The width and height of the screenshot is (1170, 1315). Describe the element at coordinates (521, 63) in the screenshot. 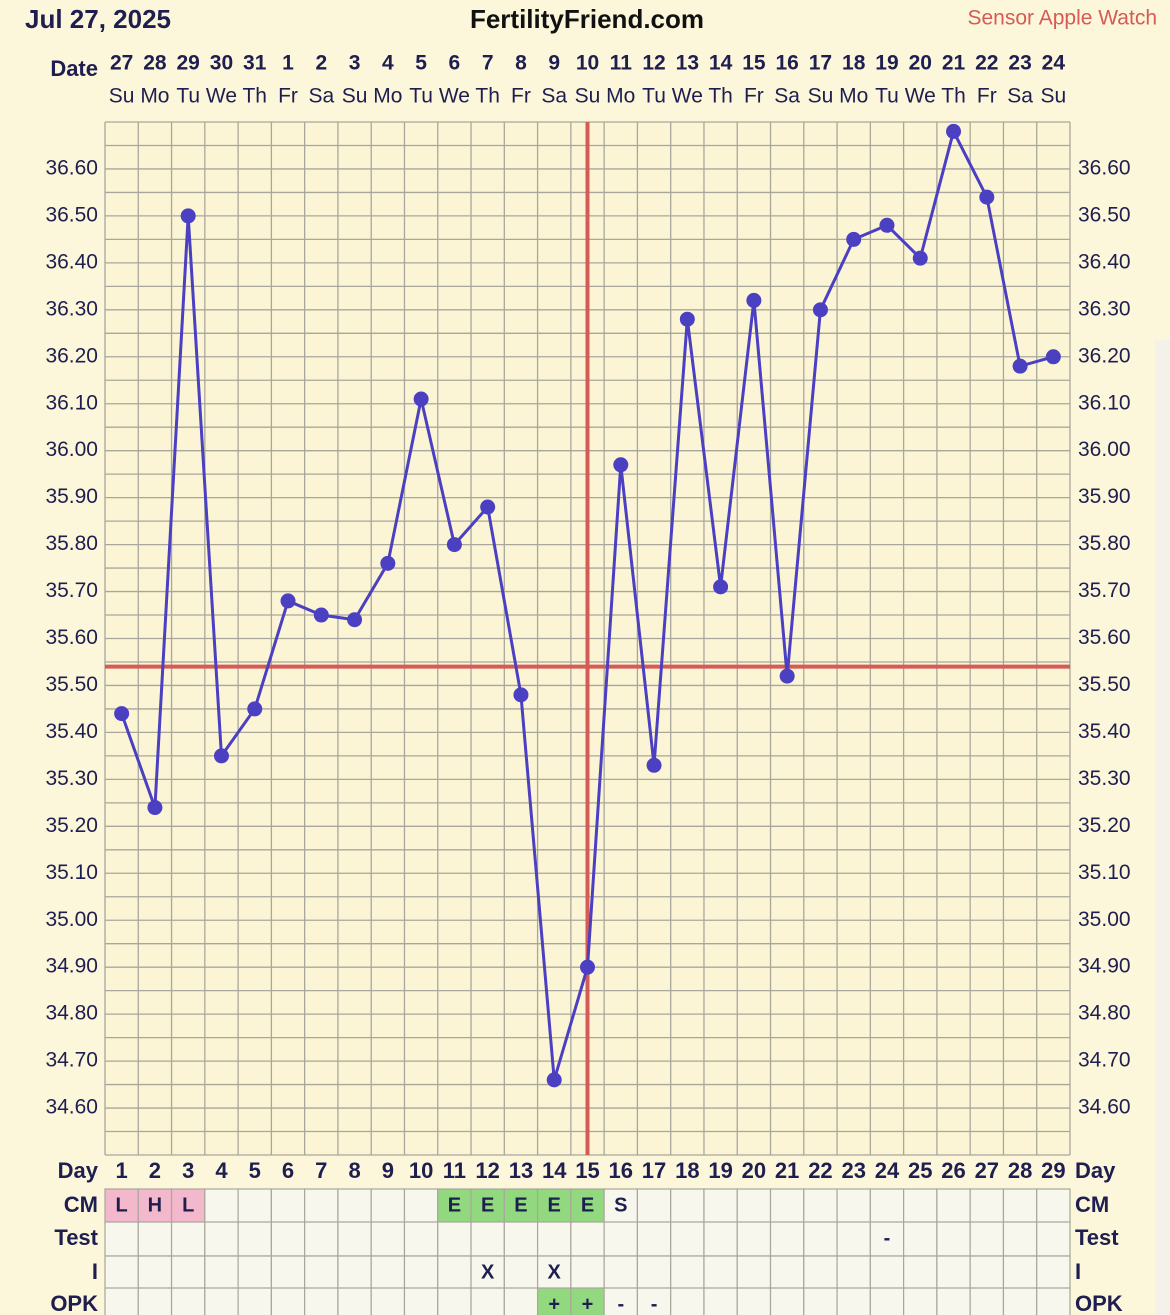

I see `date-label: 8` at that location.